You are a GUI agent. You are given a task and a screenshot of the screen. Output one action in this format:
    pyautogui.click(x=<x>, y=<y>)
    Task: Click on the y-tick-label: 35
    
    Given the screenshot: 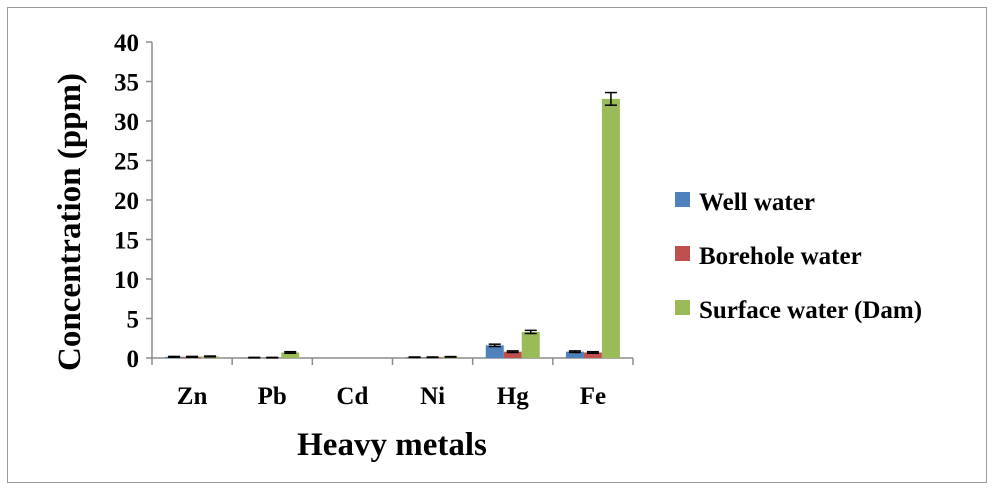 What is the action you would take?
    pyautogui.click(x=126, y=83)
    